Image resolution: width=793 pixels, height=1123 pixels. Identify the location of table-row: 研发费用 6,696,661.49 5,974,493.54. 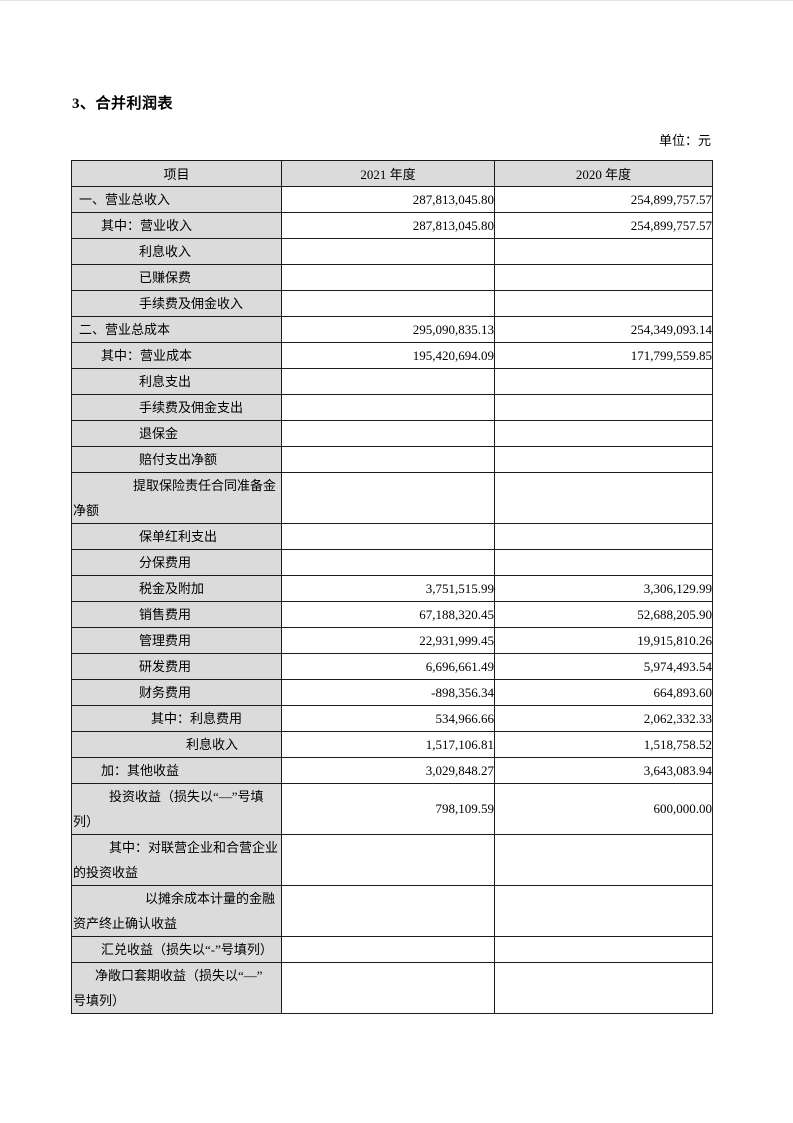
(392, 666).